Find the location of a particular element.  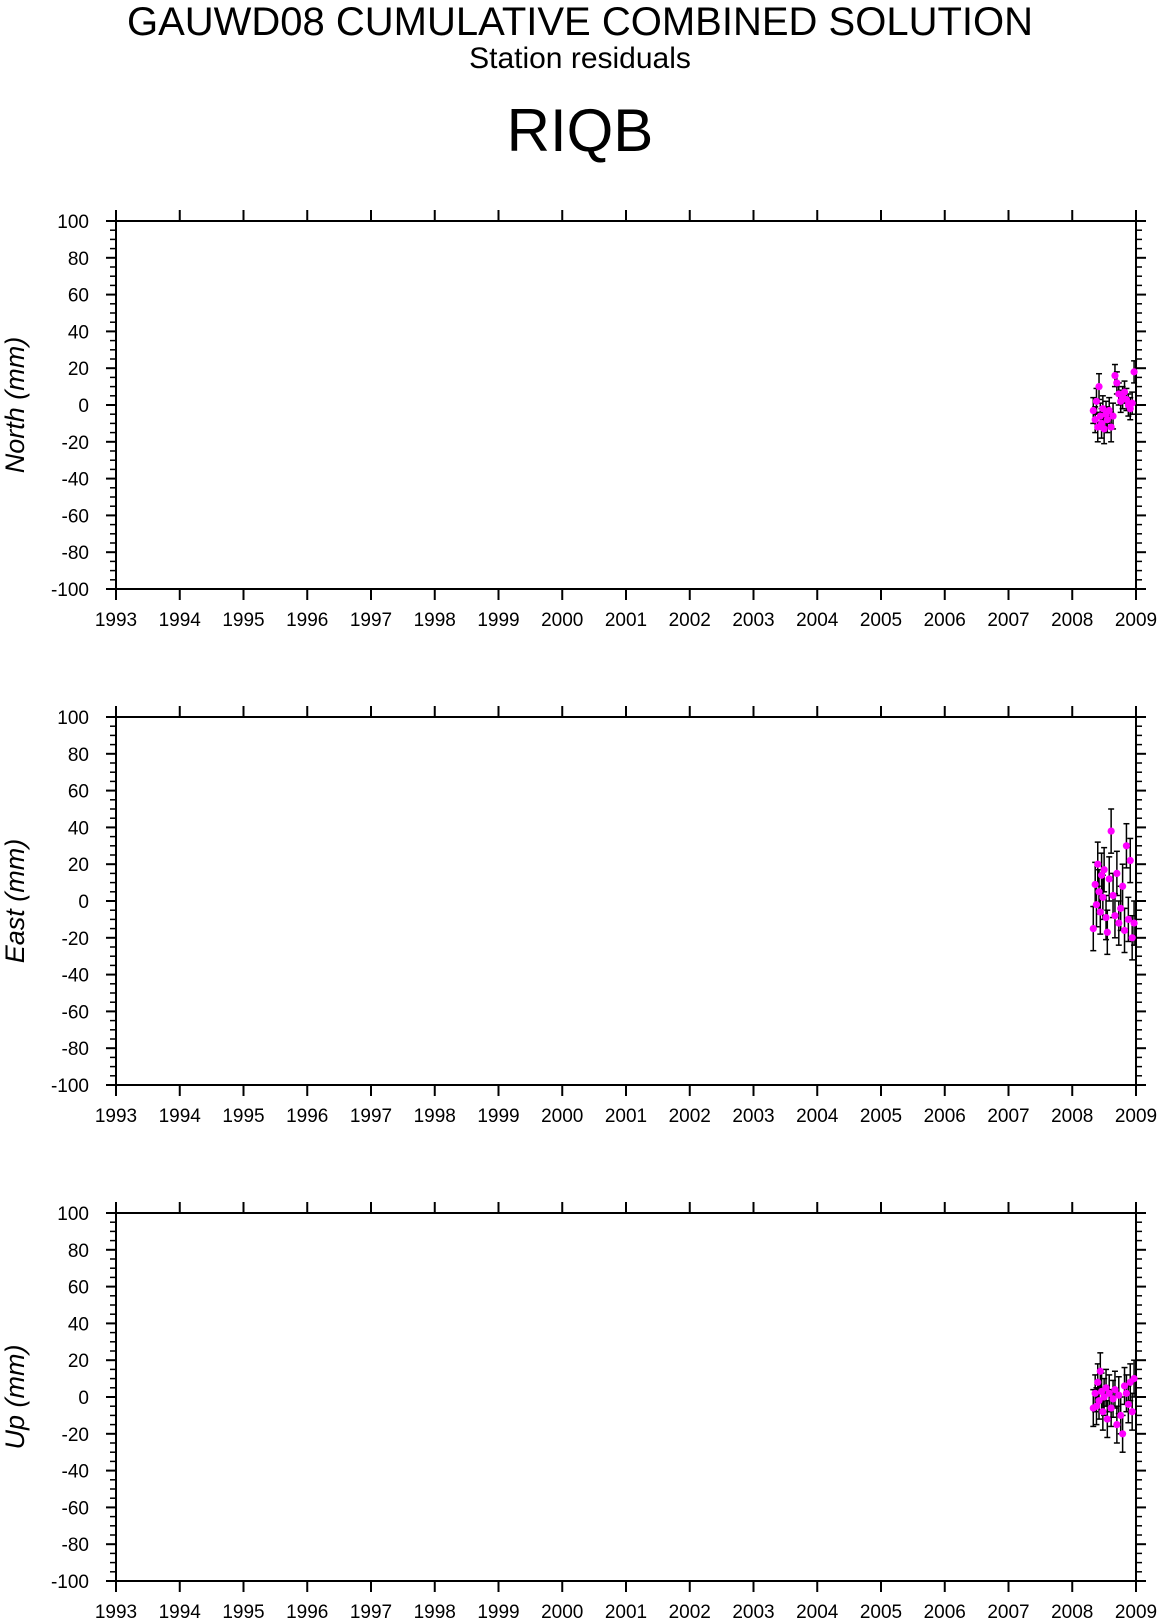

chart-subtitle: Station residuals is located at coordinates (580, 58).